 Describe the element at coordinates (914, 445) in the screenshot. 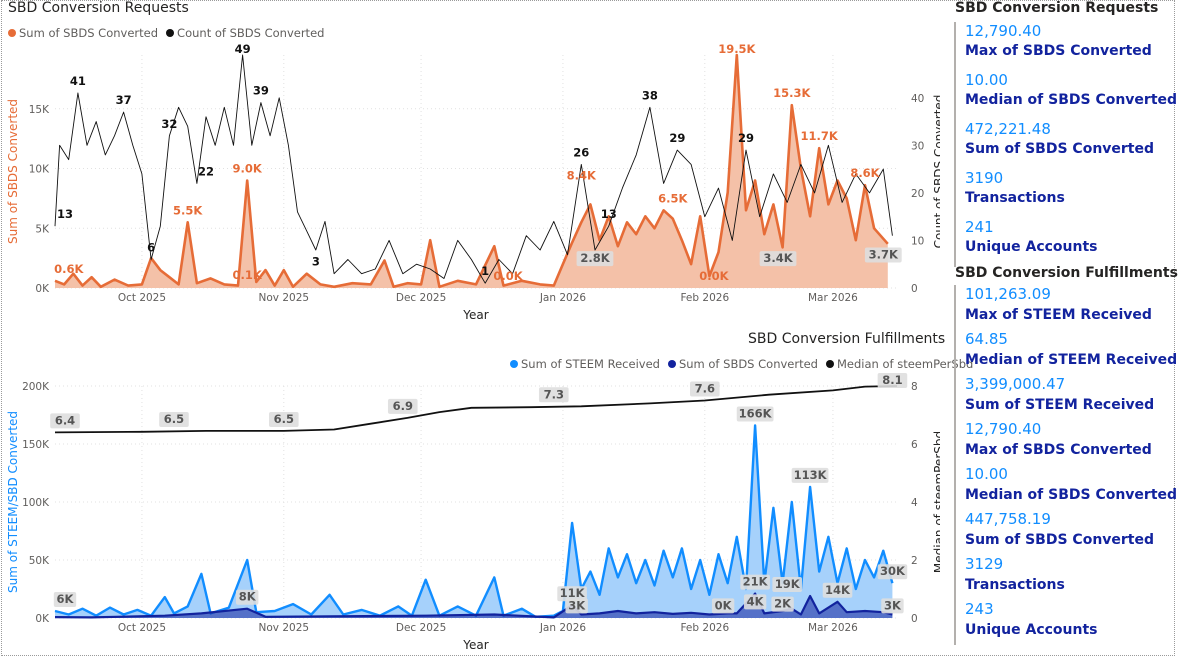

I see `y-right-tick-label: 6` at that location.